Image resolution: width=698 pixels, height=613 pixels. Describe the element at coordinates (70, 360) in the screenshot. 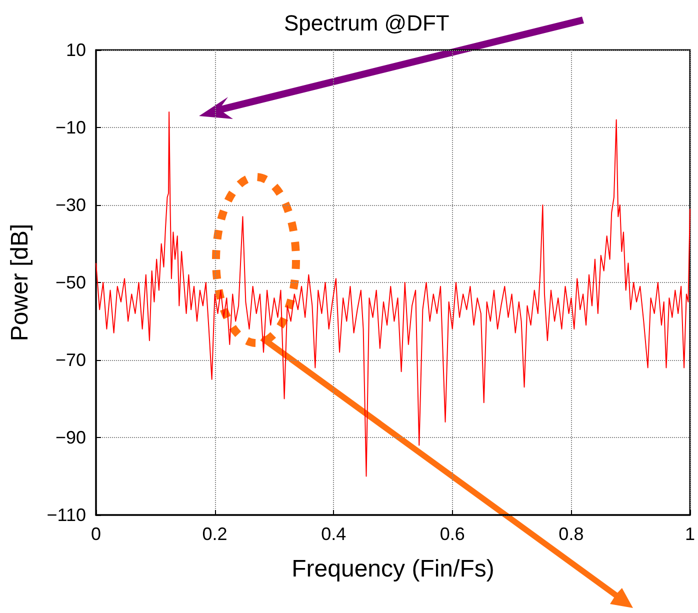

I see `y-tick-label: −70` at that location.